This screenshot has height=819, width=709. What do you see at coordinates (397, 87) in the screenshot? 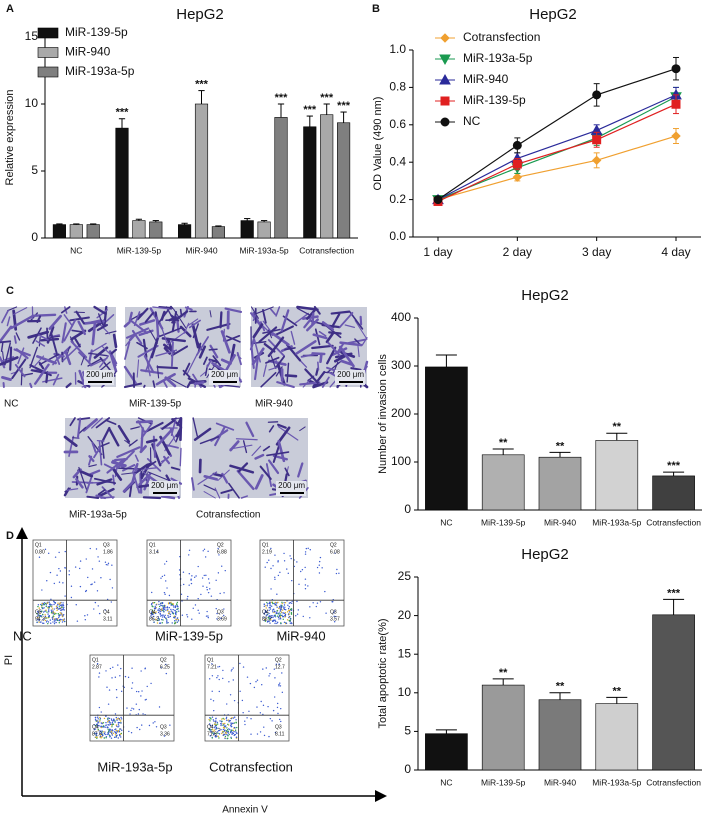
I see `y-tick-label: 0.8` at bounding box center [397, 87].